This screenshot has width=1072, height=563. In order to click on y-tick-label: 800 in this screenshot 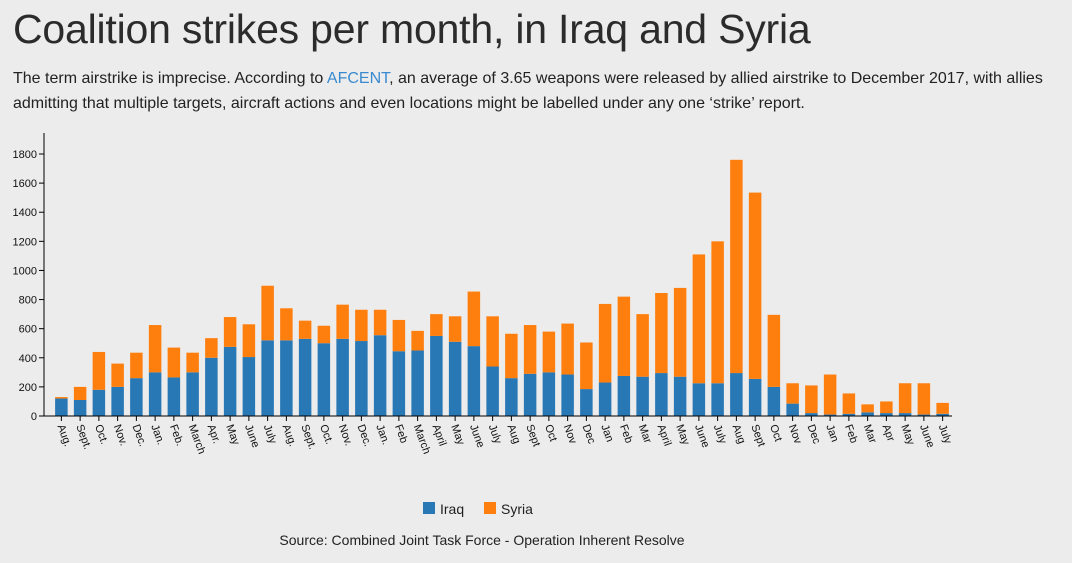, I will do `click(28, 301)`.